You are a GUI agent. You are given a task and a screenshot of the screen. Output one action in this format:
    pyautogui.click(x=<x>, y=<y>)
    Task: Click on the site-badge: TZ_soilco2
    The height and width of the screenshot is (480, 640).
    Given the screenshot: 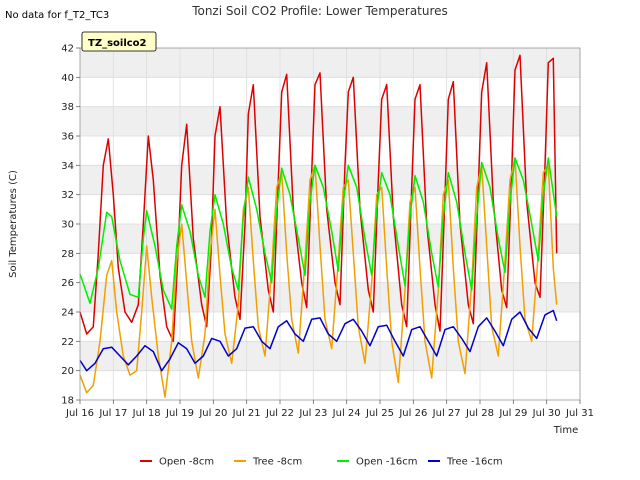 What is the action you would take?
    pyautogui.click(x=119, y=41)
    